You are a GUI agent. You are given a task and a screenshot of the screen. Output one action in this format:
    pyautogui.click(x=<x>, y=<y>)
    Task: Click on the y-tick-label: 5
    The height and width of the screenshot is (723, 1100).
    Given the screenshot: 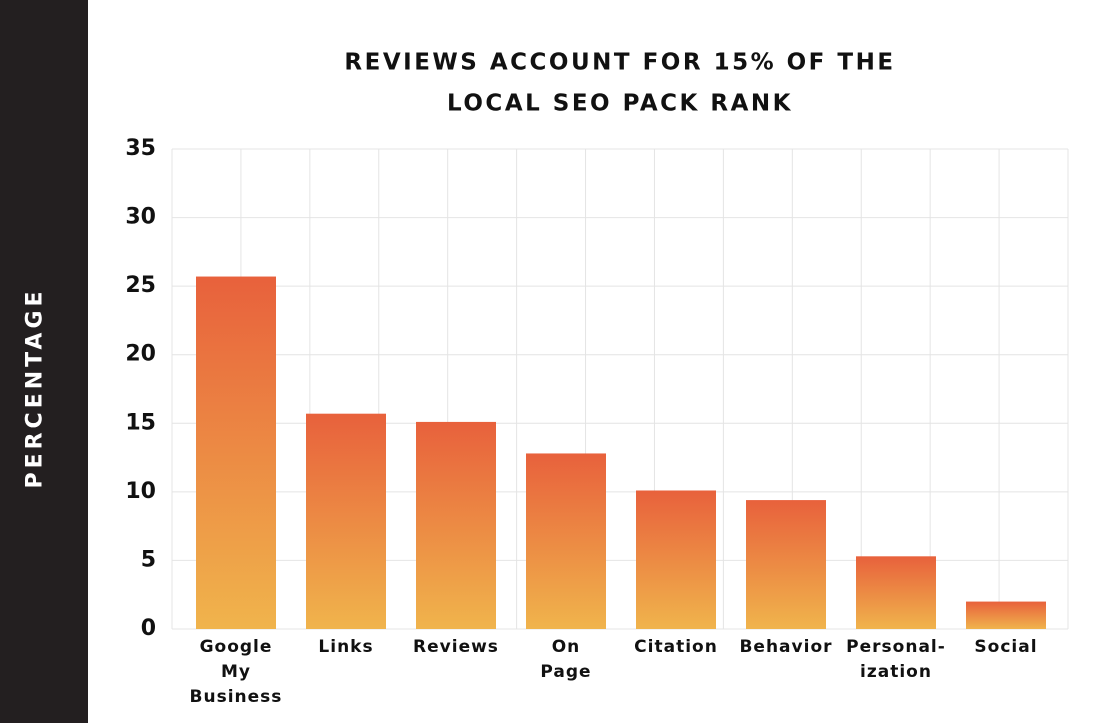 What is the action you would take?
    pyautogui.click(x=148, y=559)
    